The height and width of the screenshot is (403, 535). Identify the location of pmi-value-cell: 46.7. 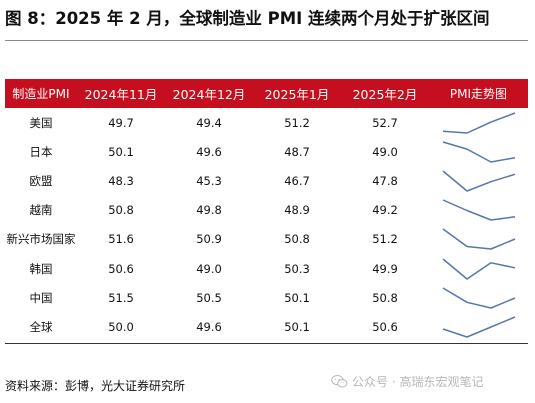
(297, 180).